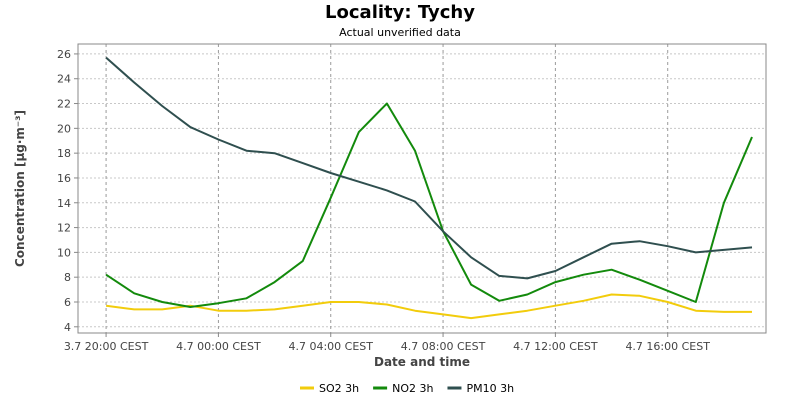 The image size is (800, 400). I want to click on y-axis-label: Concentration [µg·m⁻³], so click(20, 188).